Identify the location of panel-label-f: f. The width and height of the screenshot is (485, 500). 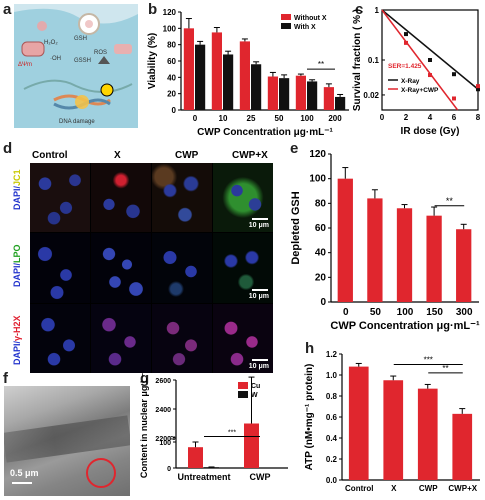
(5, 378).